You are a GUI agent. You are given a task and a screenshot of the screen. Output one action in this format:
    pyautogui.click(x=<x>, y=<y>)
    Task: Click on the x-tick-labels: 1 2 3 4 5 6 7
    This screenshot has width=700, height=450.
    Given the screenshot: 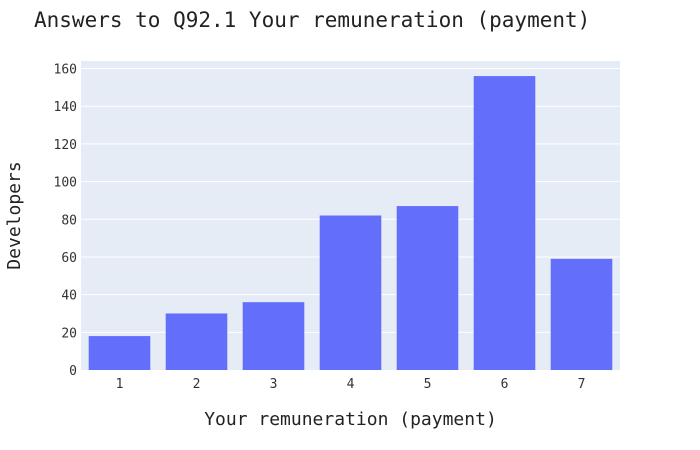 What is the action you would take?
    pyautogui.click(x=351, y=384)
    